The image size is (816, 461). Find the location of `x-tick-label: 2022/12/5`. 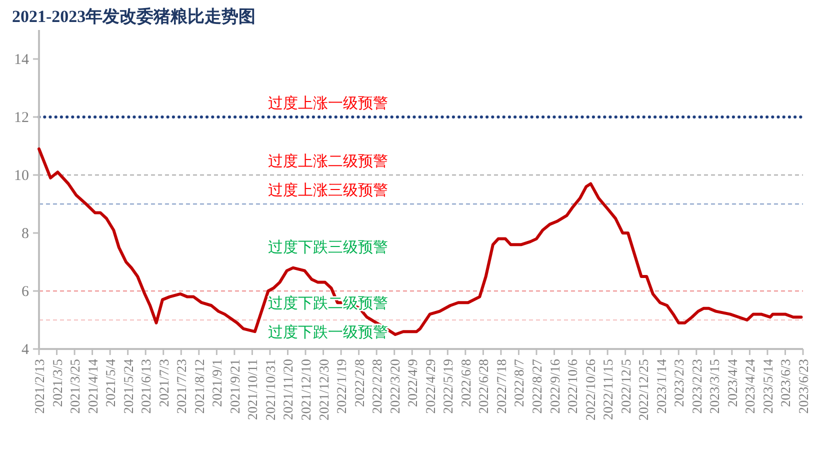

x-tick-label: 2022/12/5 is located at coordinates (626, 386).